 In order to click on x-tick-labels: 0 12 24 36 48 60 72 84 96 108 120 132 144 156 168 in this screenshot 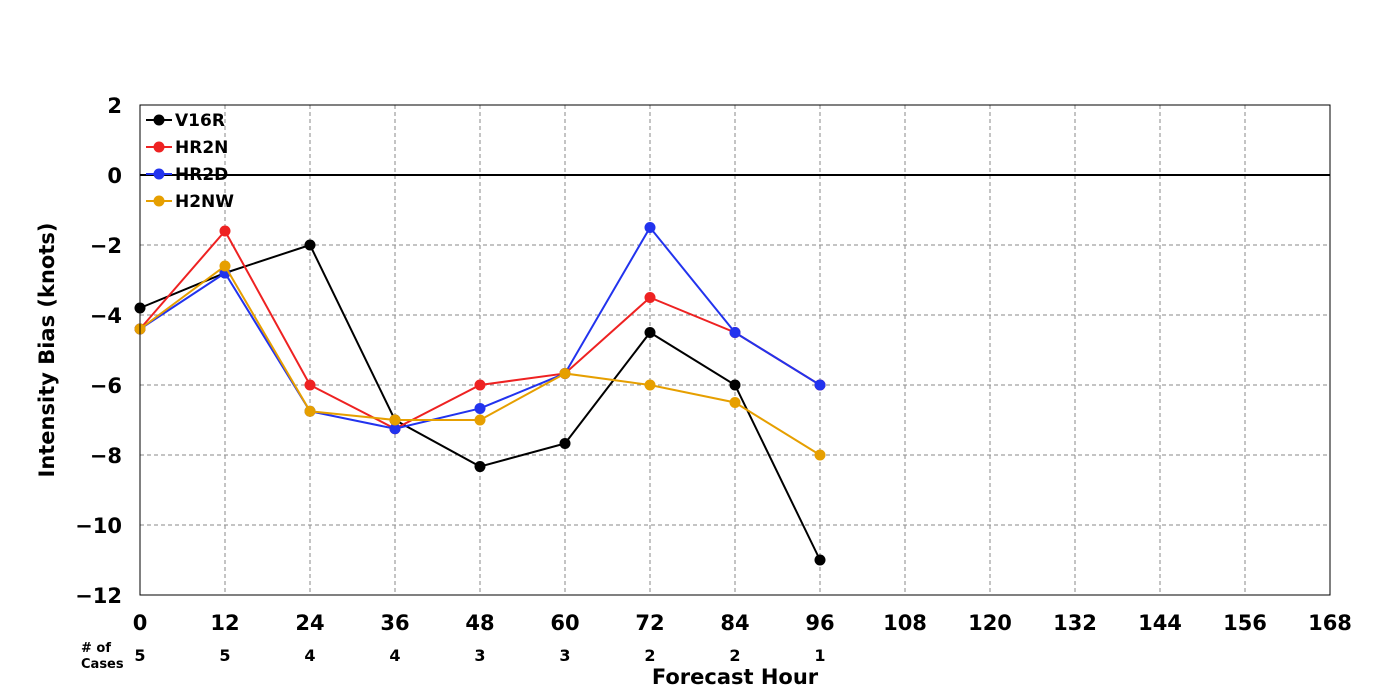, I will do `click(742, 623)`.